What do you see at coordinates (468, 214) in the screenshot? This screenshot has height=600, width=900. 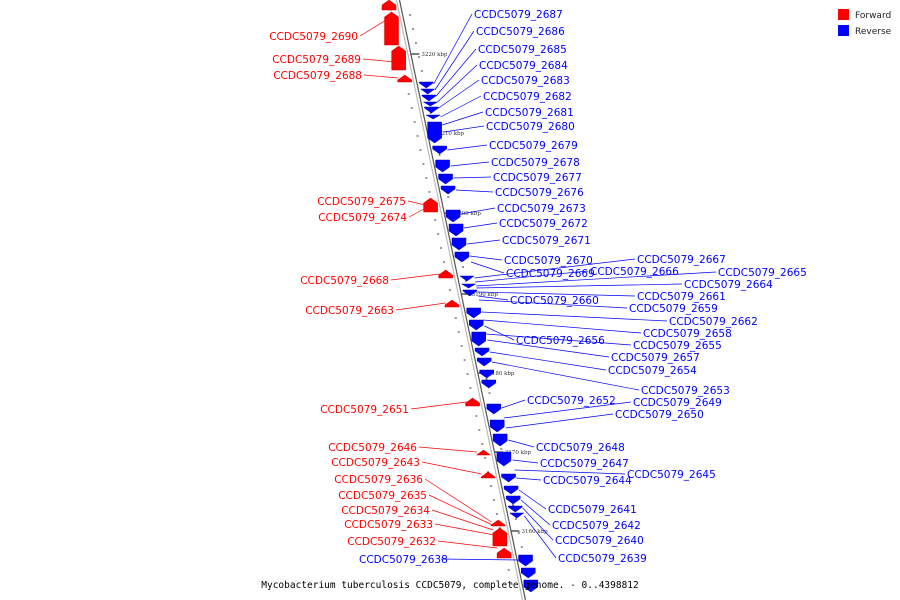 I see `kbp-tick-label: 3200 kbp` at bounding box center [468, 214].